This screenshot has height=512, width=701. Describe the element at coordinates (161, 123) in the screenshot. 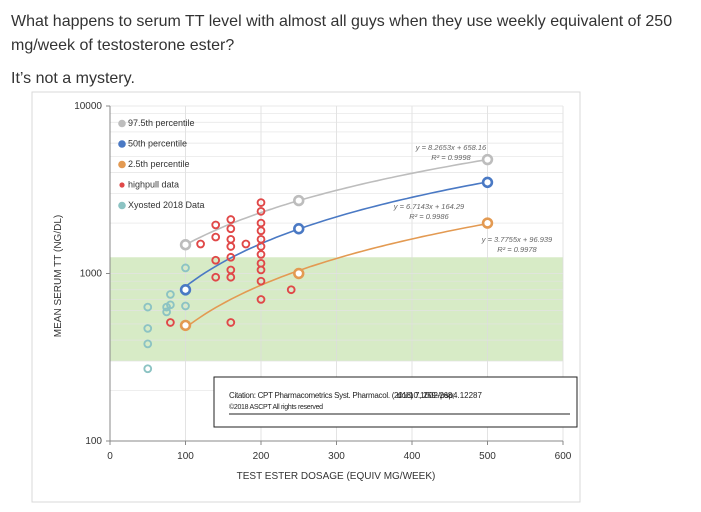

I see `legend-label: 97.5th percentile` at that location.